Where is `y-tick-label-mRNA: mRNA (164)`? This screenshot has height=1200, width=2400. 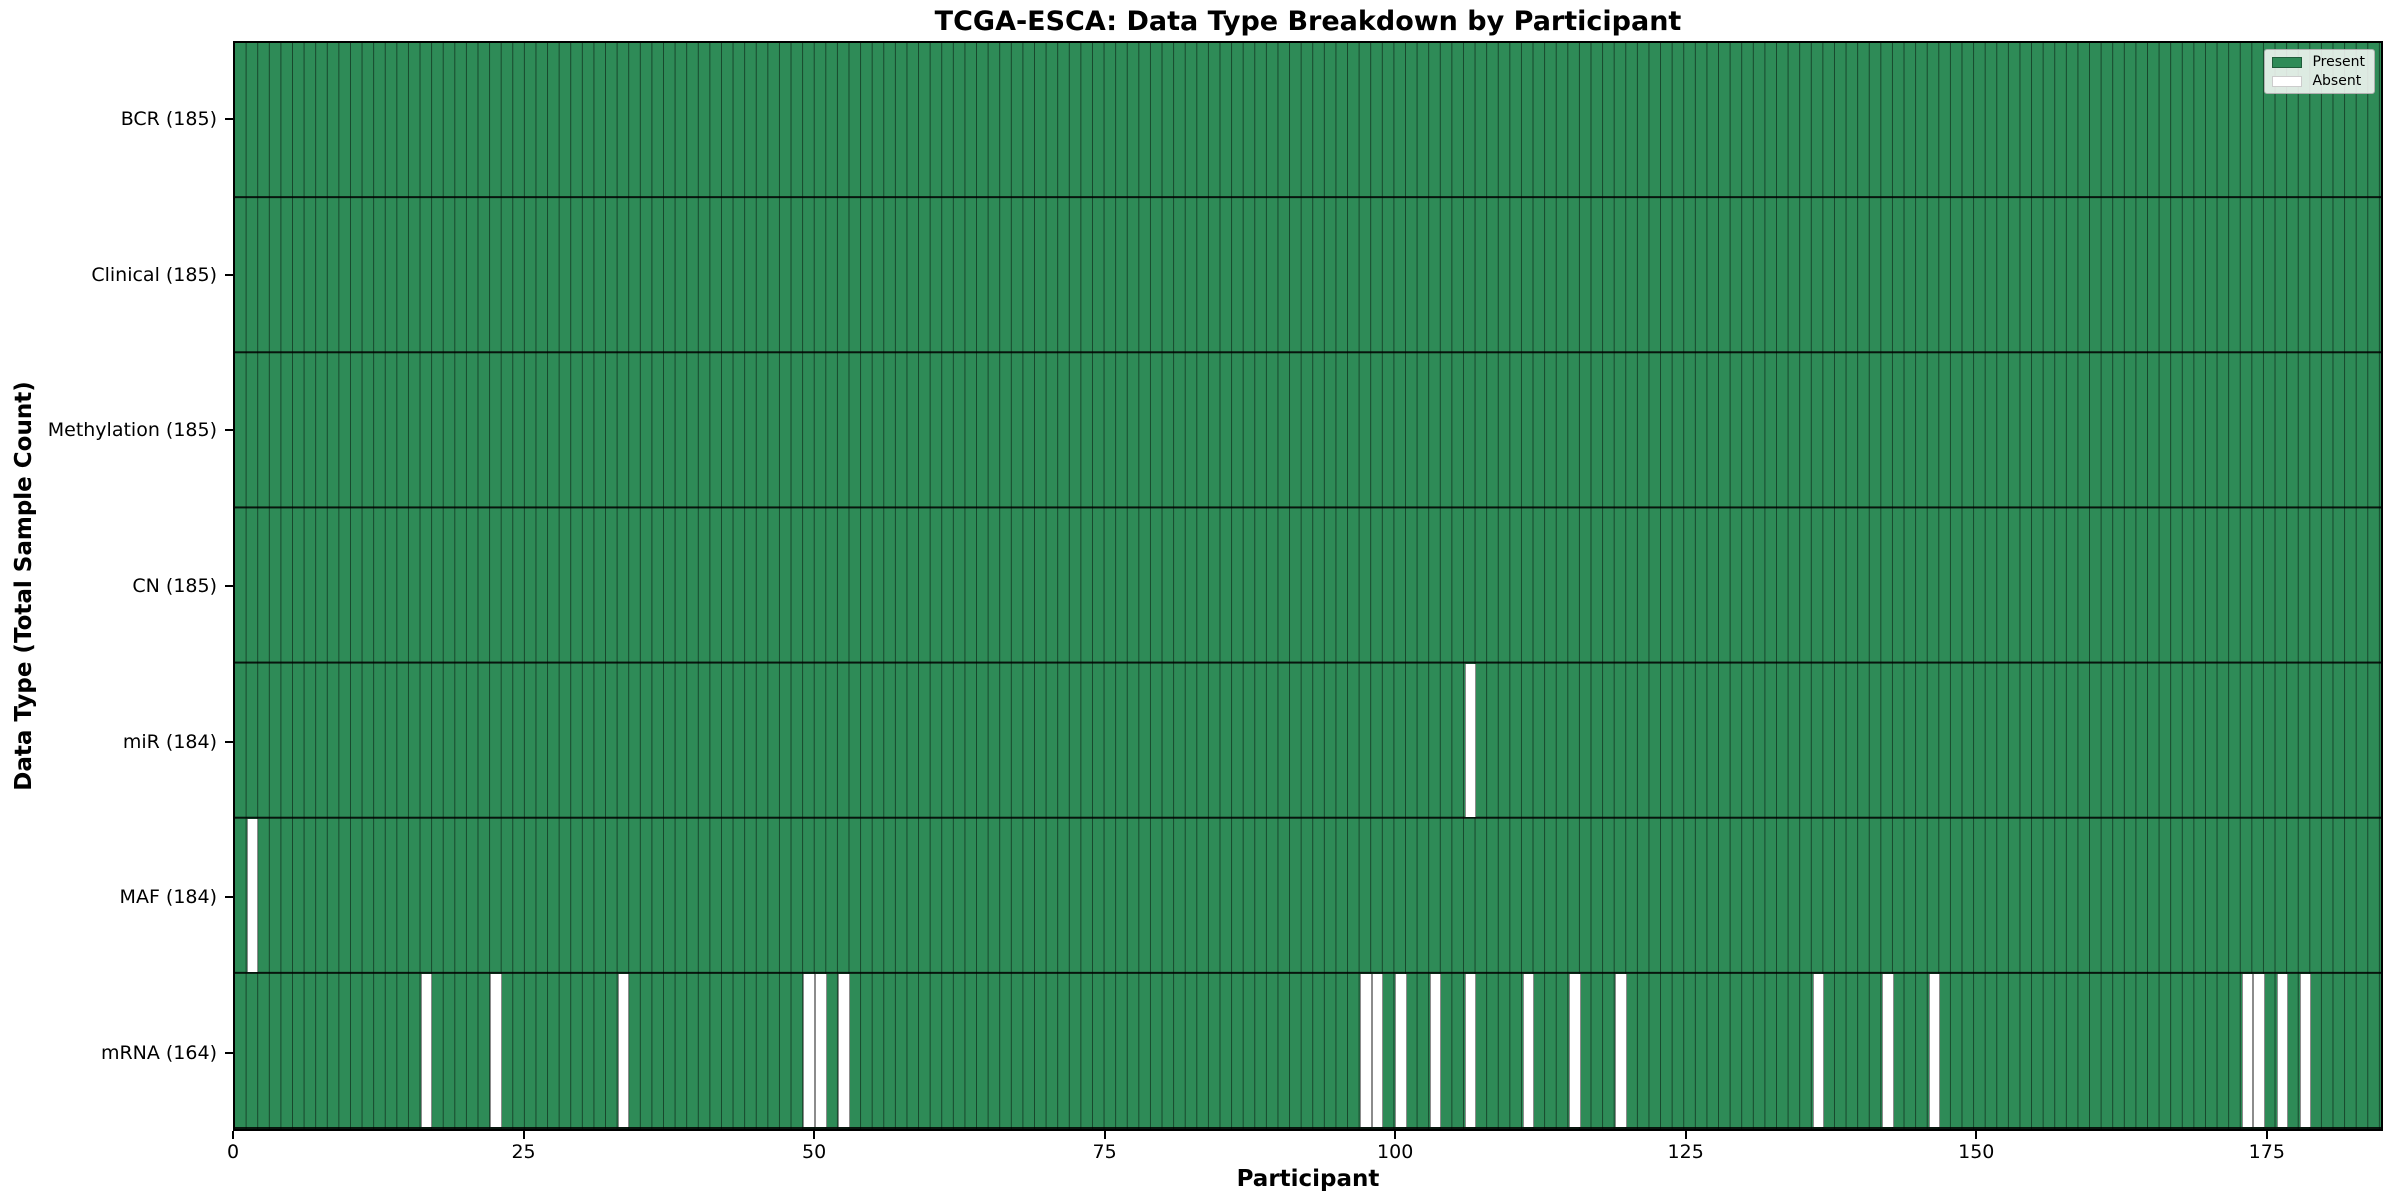 y-tick-label-mRNA: mRNA (164) is located at coordinates (158, 1053).